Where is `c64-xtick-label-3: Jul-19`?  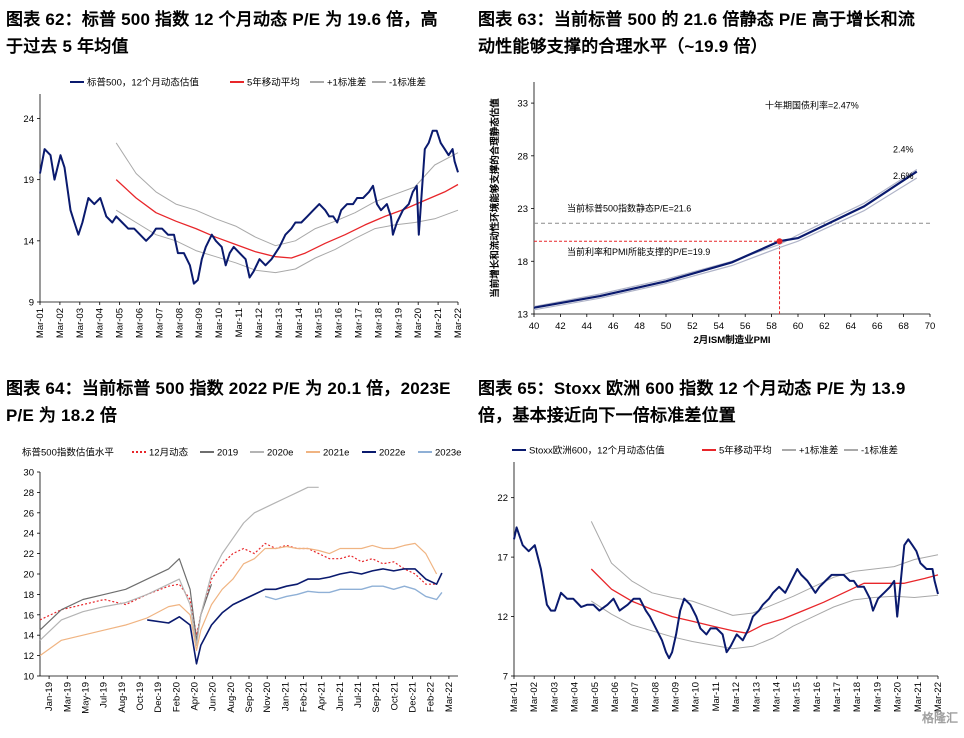 c64-xtick-label-3: Jul-19 is located at coordinates (104, 695).